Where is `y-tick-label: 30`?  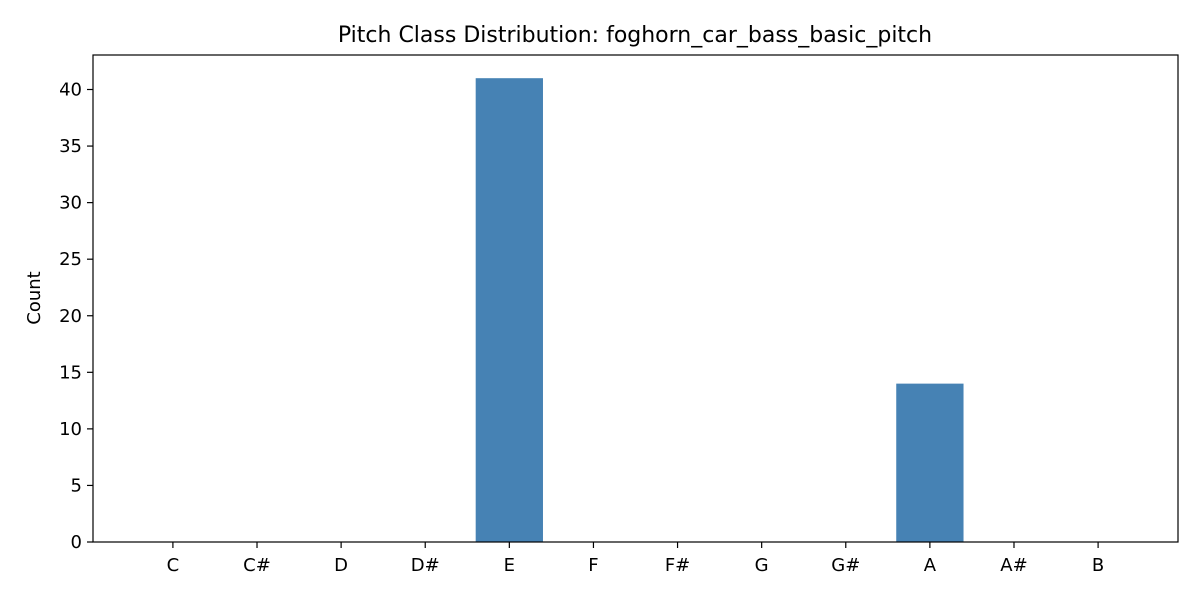 y-tick-label: 30 is located at coordinates (70, 203).